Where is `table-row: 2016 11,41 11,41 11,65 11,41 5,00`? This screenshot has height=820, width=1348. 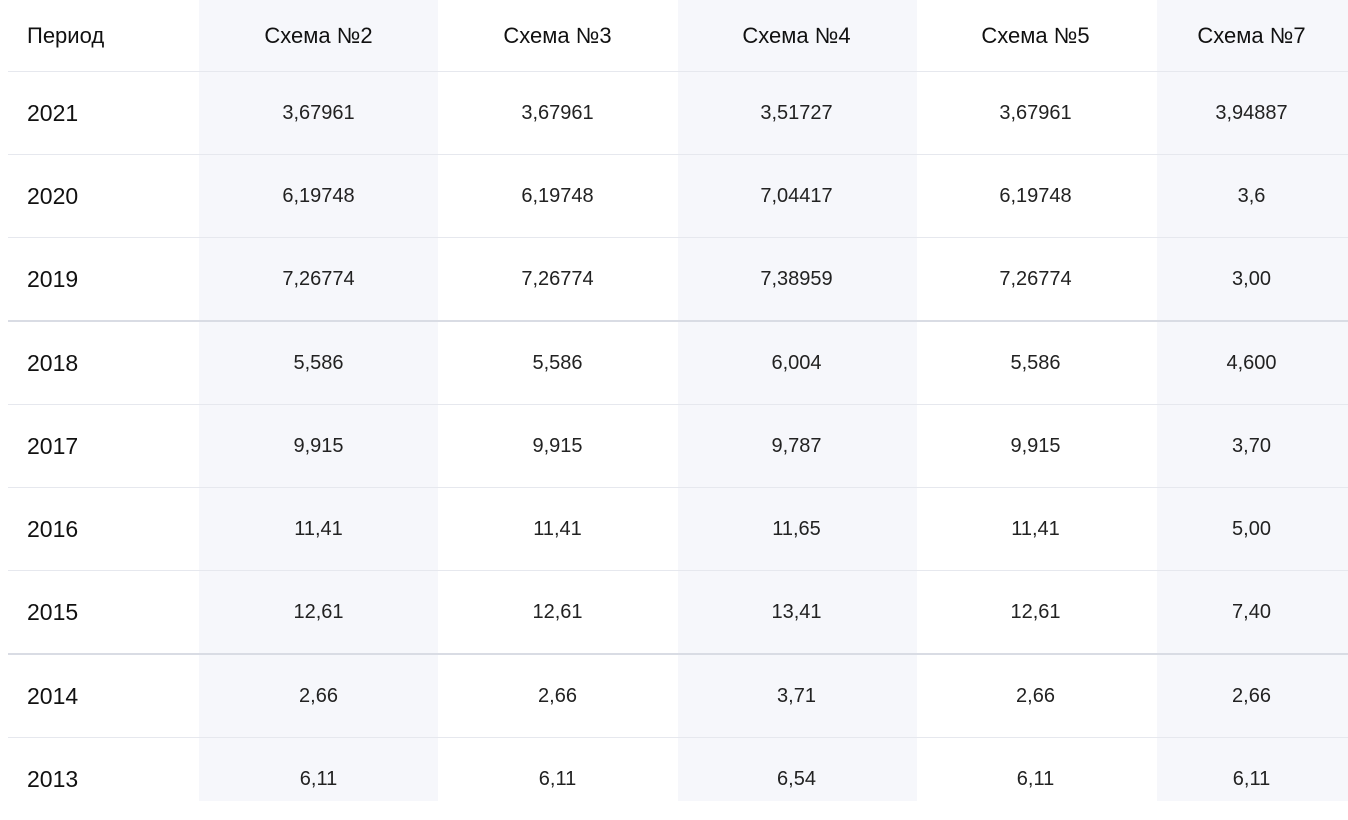 table-row: 2016 11,41 11,41 11,65 11,41 5,00 is located at coordinates (678, 529).